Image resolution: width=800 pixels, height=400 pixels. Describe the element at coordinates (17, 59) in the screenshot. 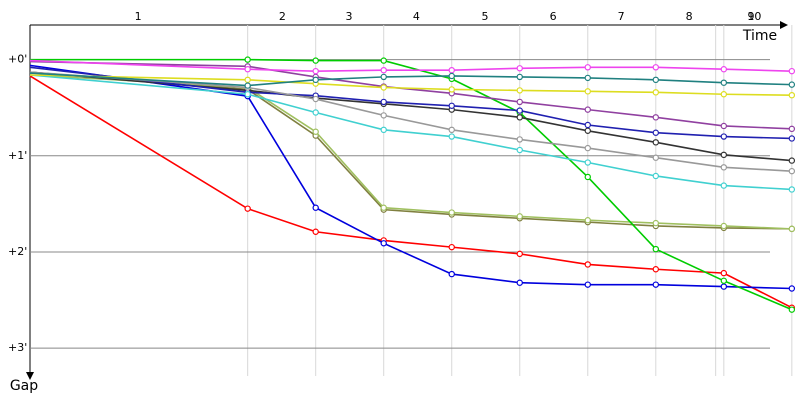

I see `y-tick-label: +0'` at that location.